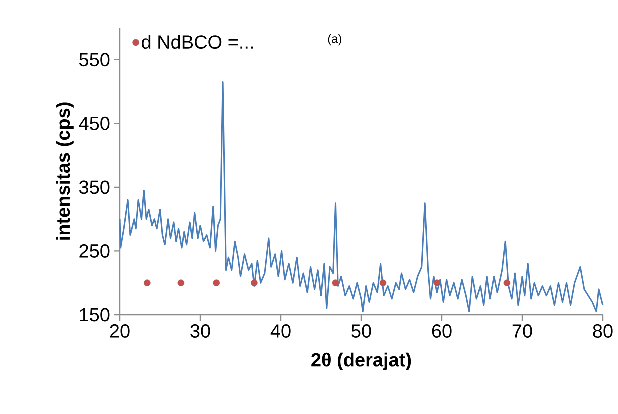  I want to click on x-axis-title: 2θ (derajat), so click(362, 361).